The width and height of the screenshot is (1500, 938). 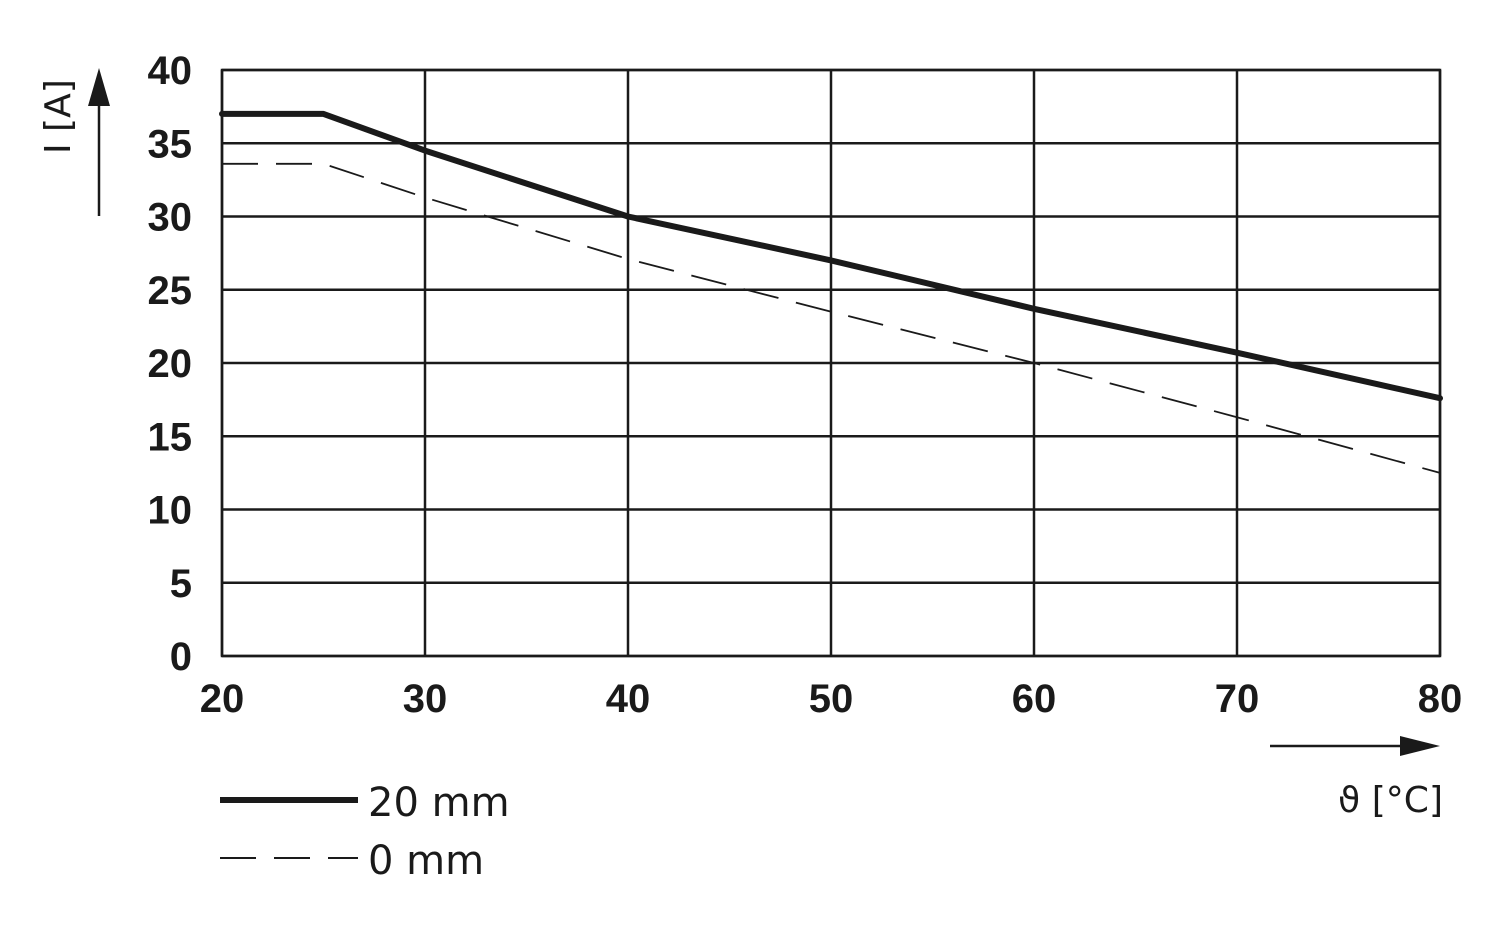 I want to click on y-tick-label: 10, so click(x=170, y=511).